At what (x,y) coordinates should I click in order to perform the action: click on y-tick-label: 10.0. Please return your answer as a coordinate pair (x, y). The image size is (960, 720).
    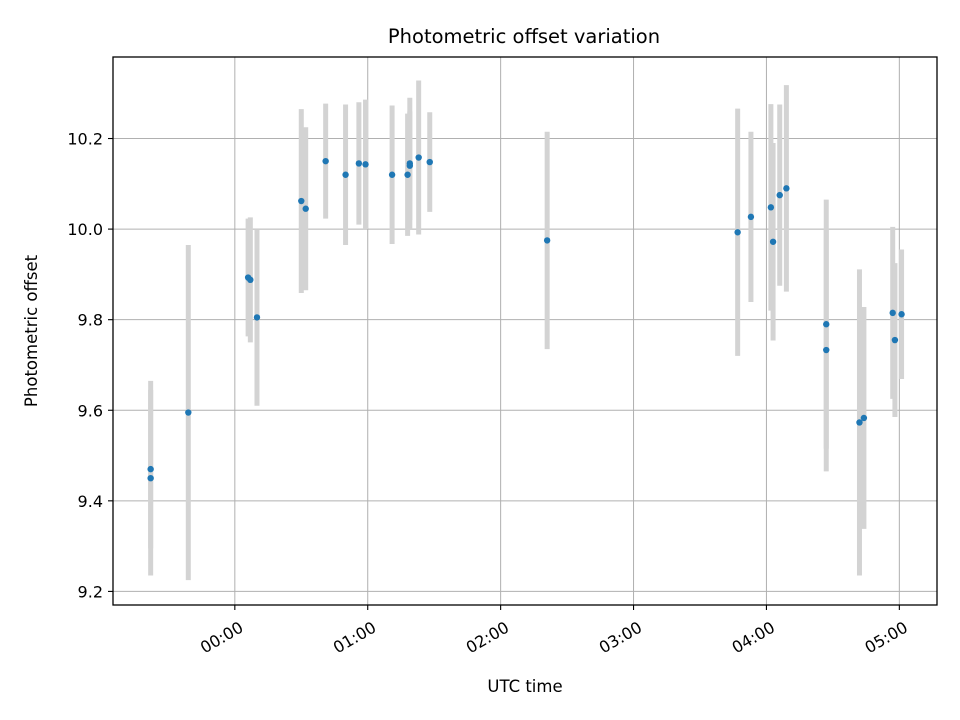
    Looking at the image, I should click on (85, 229).